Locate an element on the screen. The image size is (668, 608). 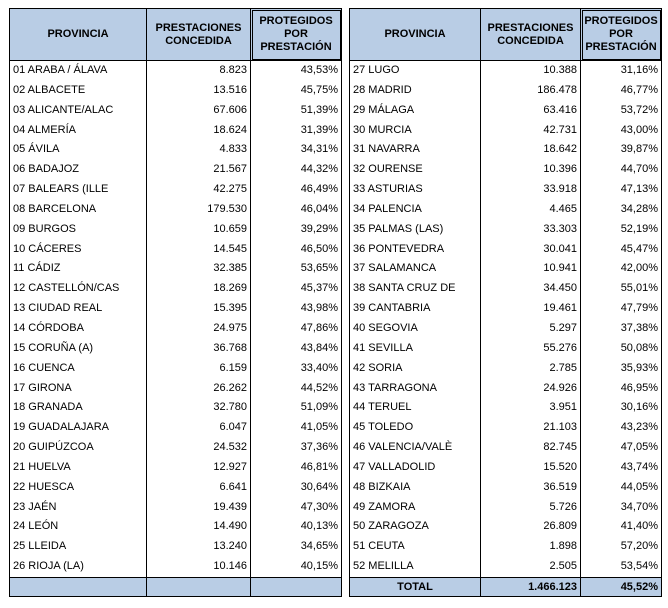
table-row: 16 CUENCA 6.159 33,40% is located at coordinates (175, 368).